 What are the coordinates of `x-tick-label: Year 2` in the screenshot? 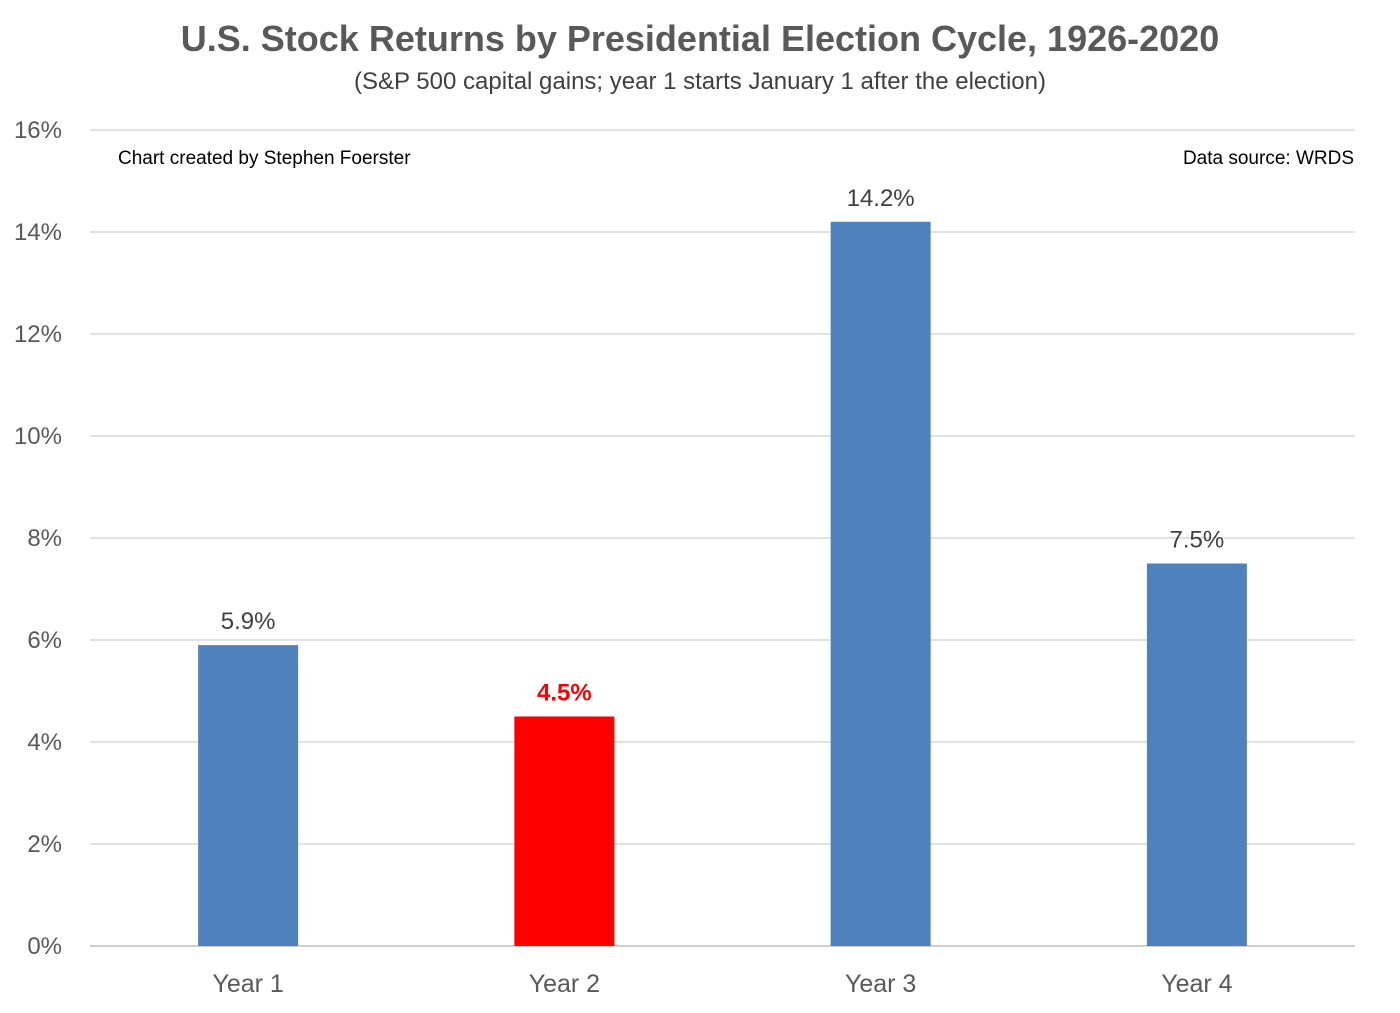 It's located at (564, 984).